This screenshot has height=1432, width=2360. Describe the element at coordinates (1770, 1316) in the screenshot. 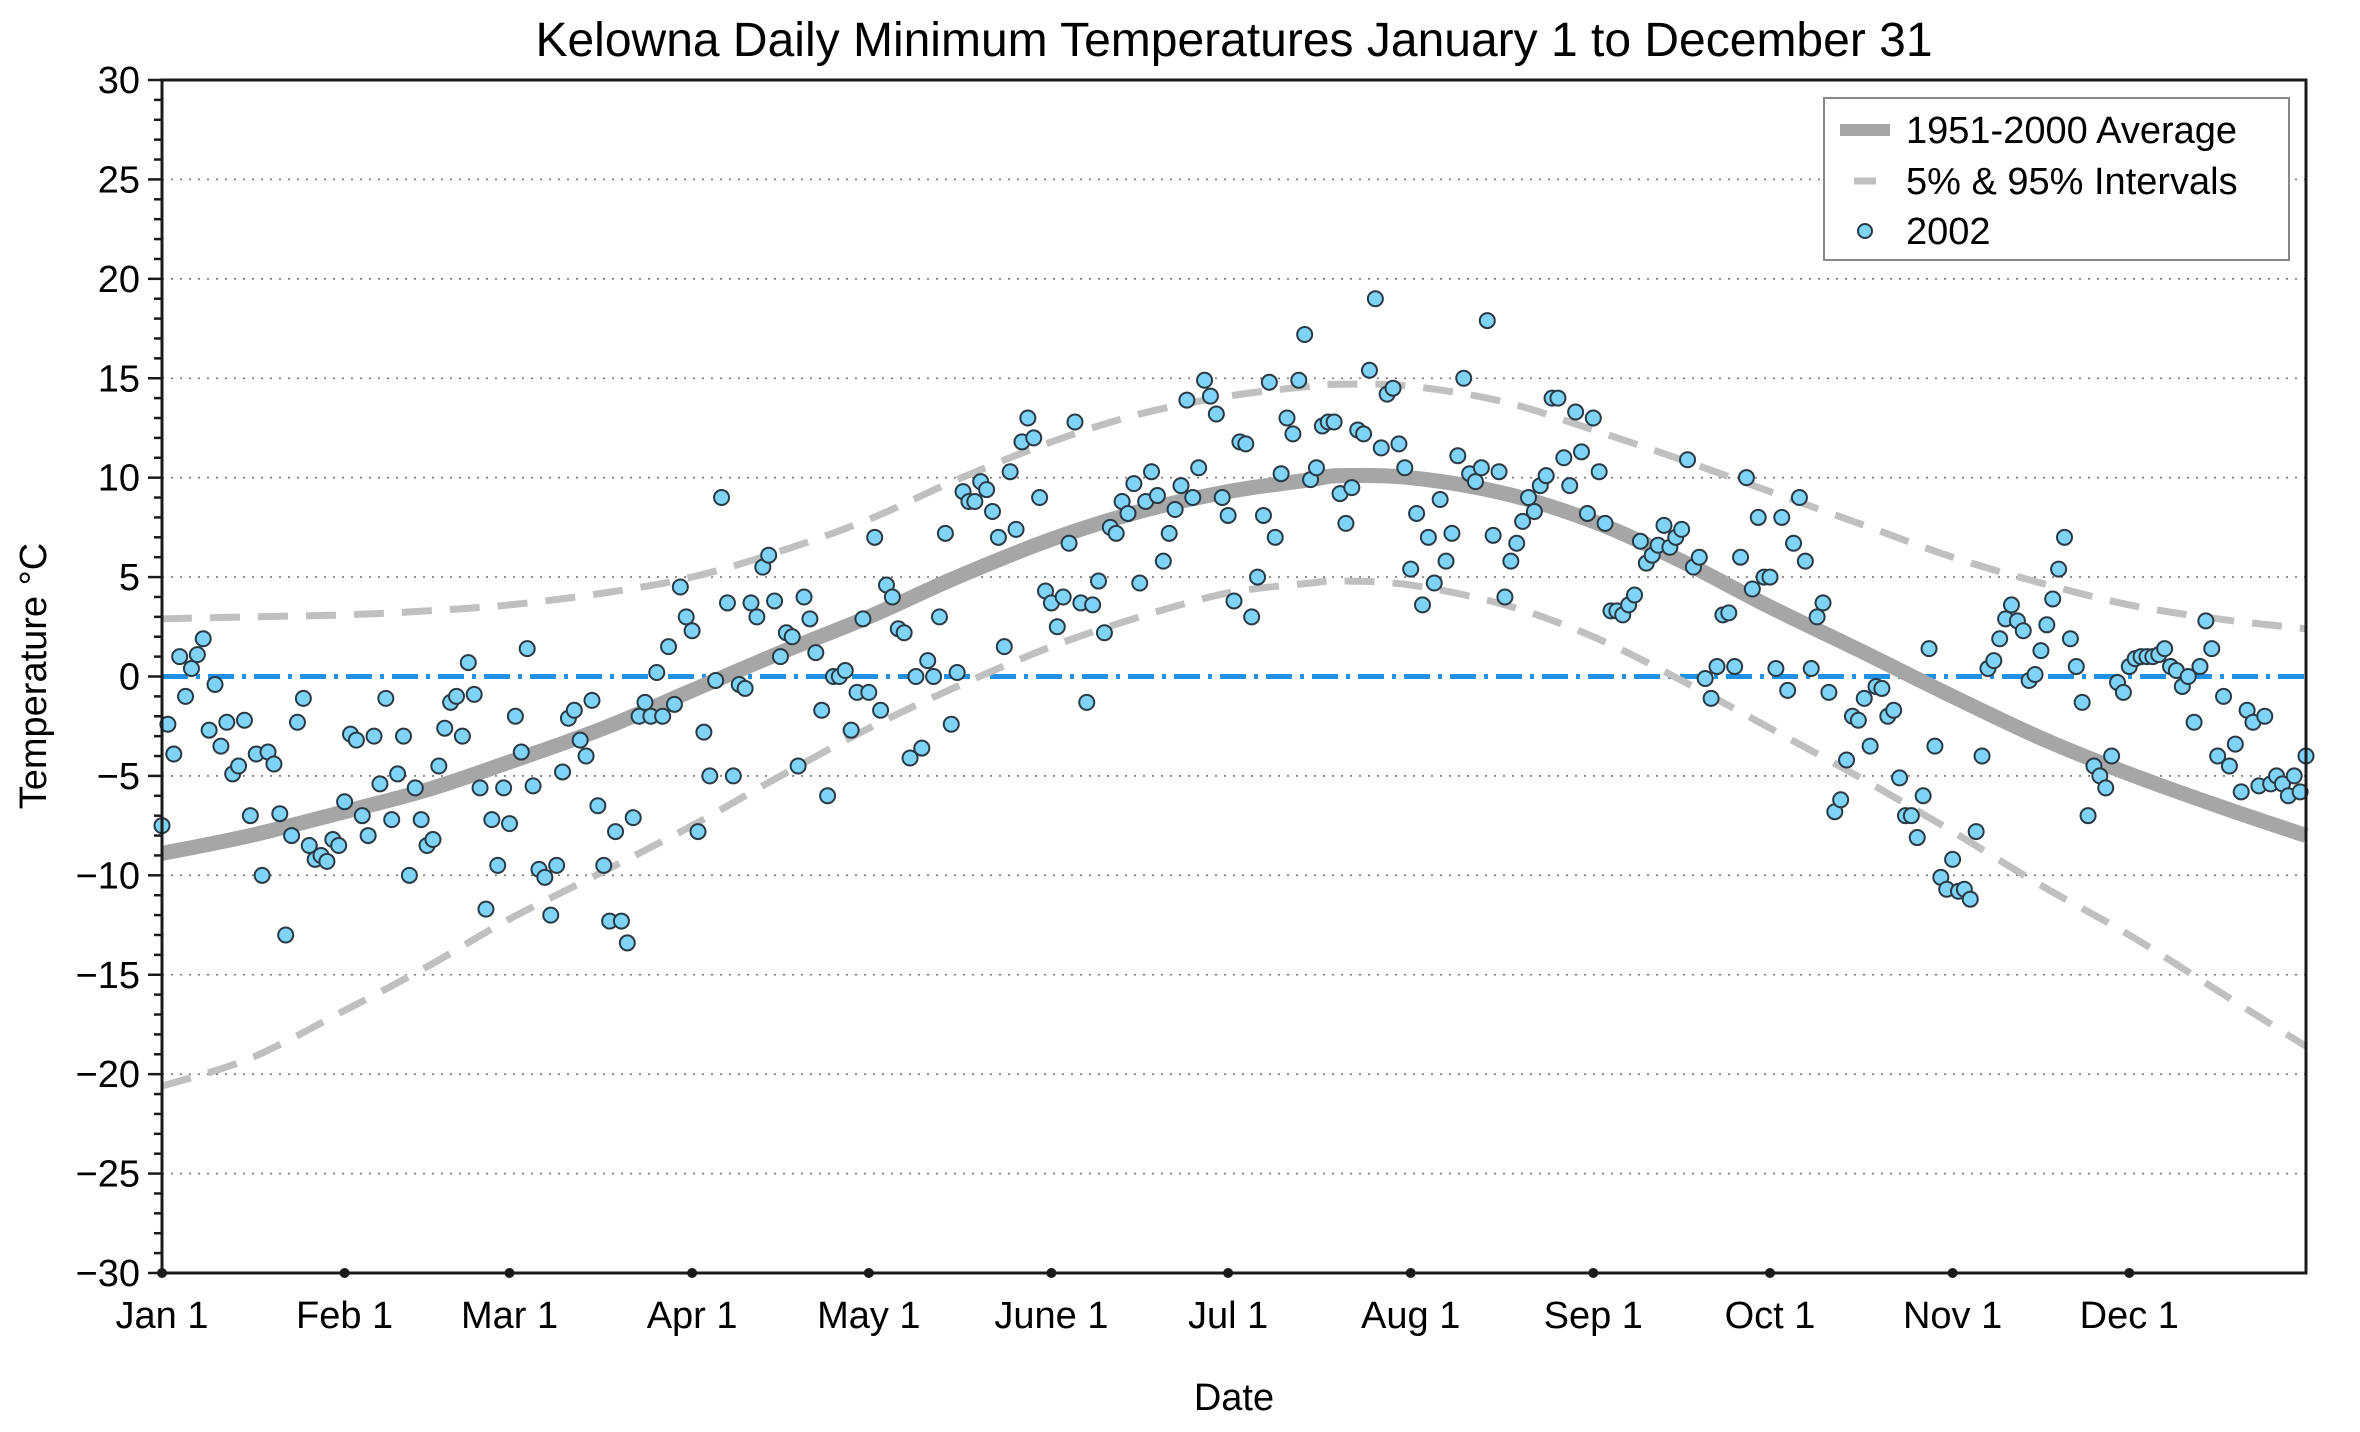

I see `x-tick-label: Oct 1` at that location.